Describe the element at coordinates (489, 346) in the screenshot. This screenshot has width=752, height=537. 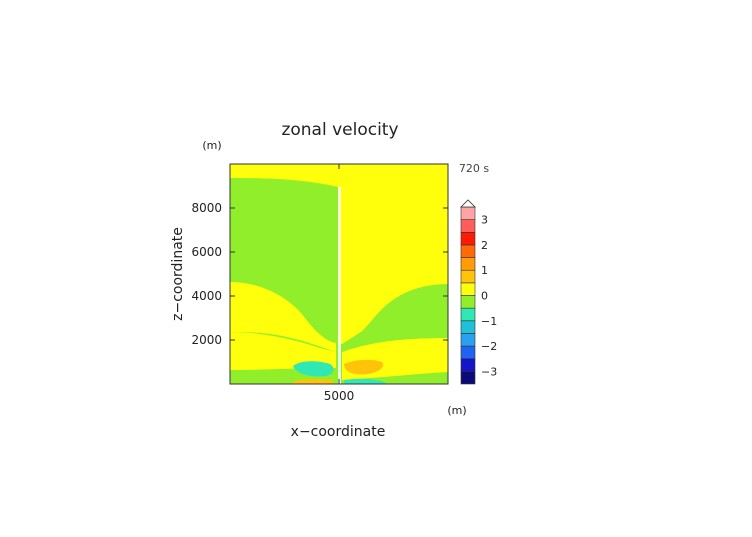
I see `colorbar-tick-label: −2` at that location.